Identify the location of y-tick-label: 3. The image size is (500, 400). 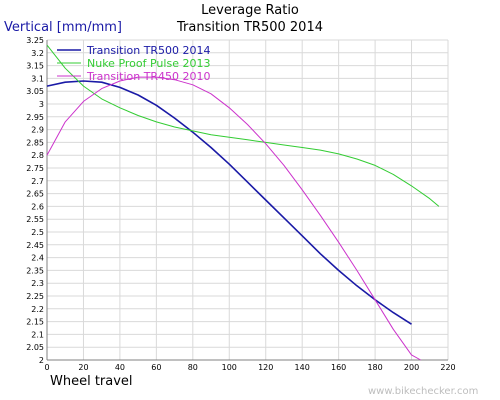
(41, 104).